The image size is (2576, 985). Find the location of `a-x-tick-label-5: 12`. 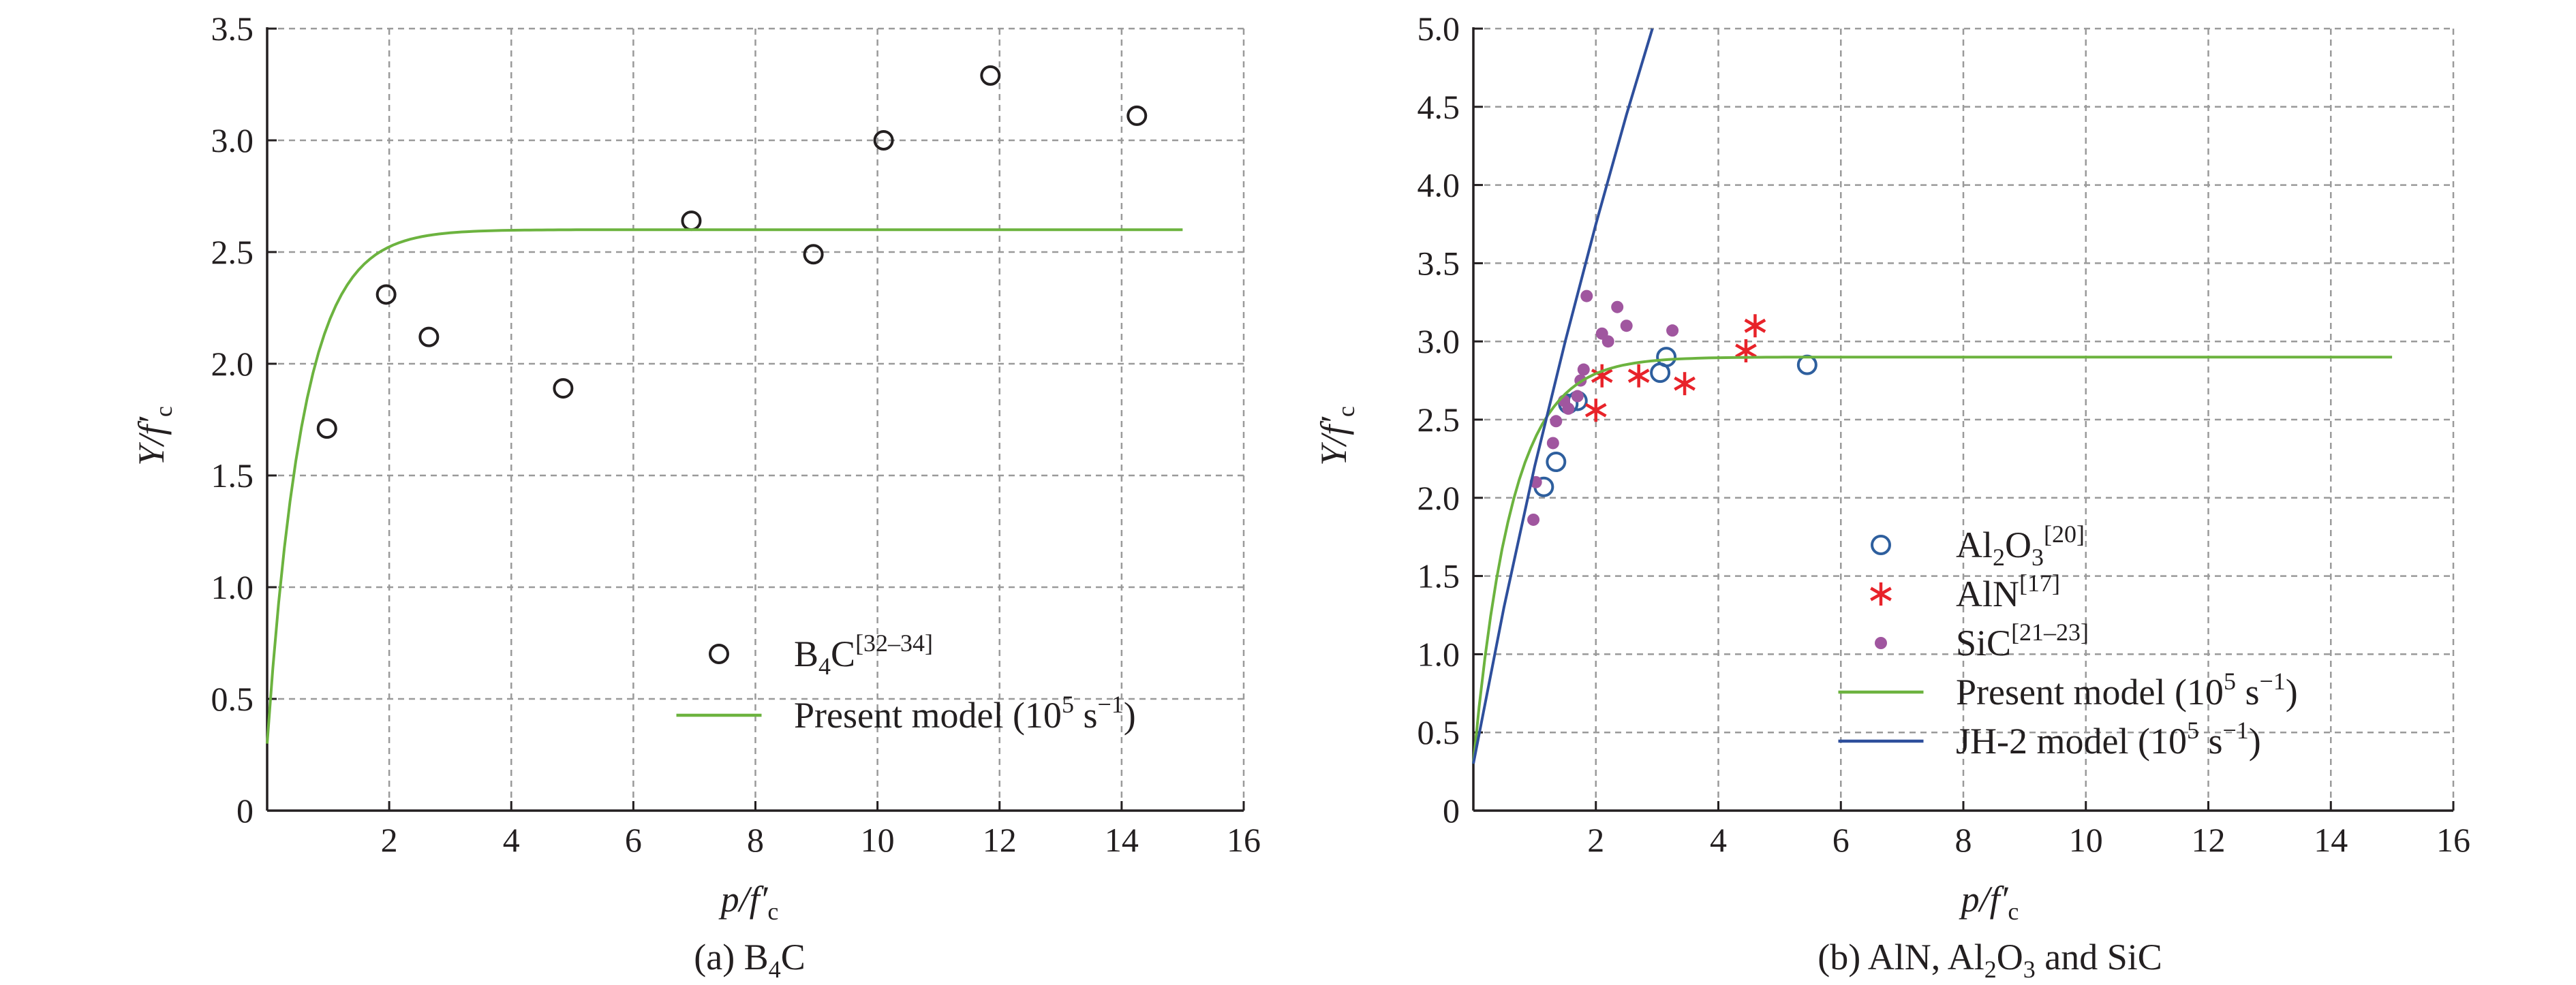

a-x-tick-label-5: 12 is located at coordinates (1000, 840).